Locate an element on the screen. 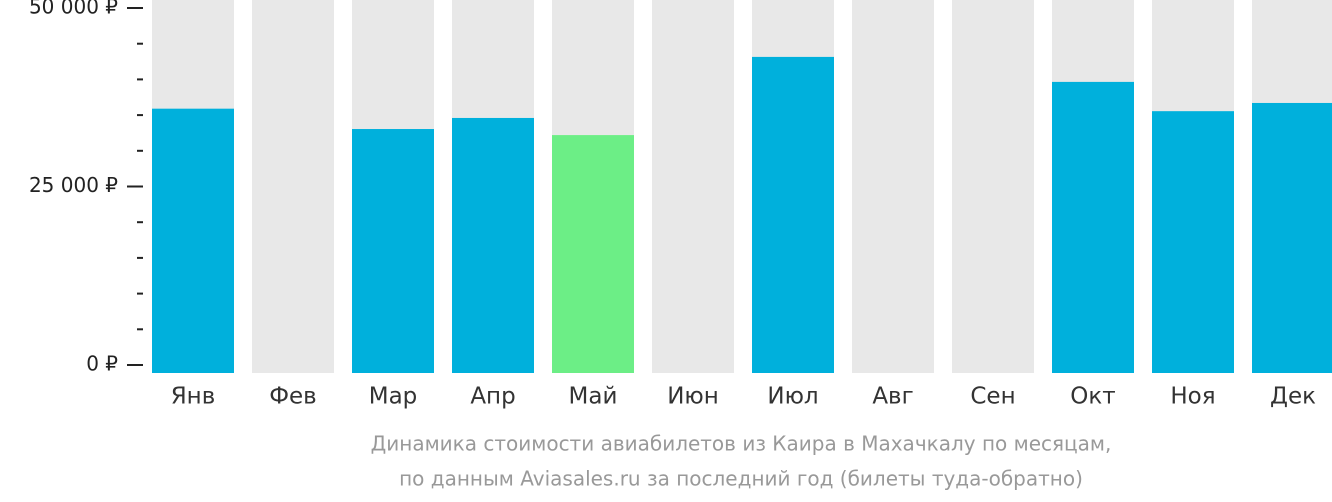 The width and height of the screenshot is (1332, 502). x-tick-label: Авг is located at coordinates (892, 397).